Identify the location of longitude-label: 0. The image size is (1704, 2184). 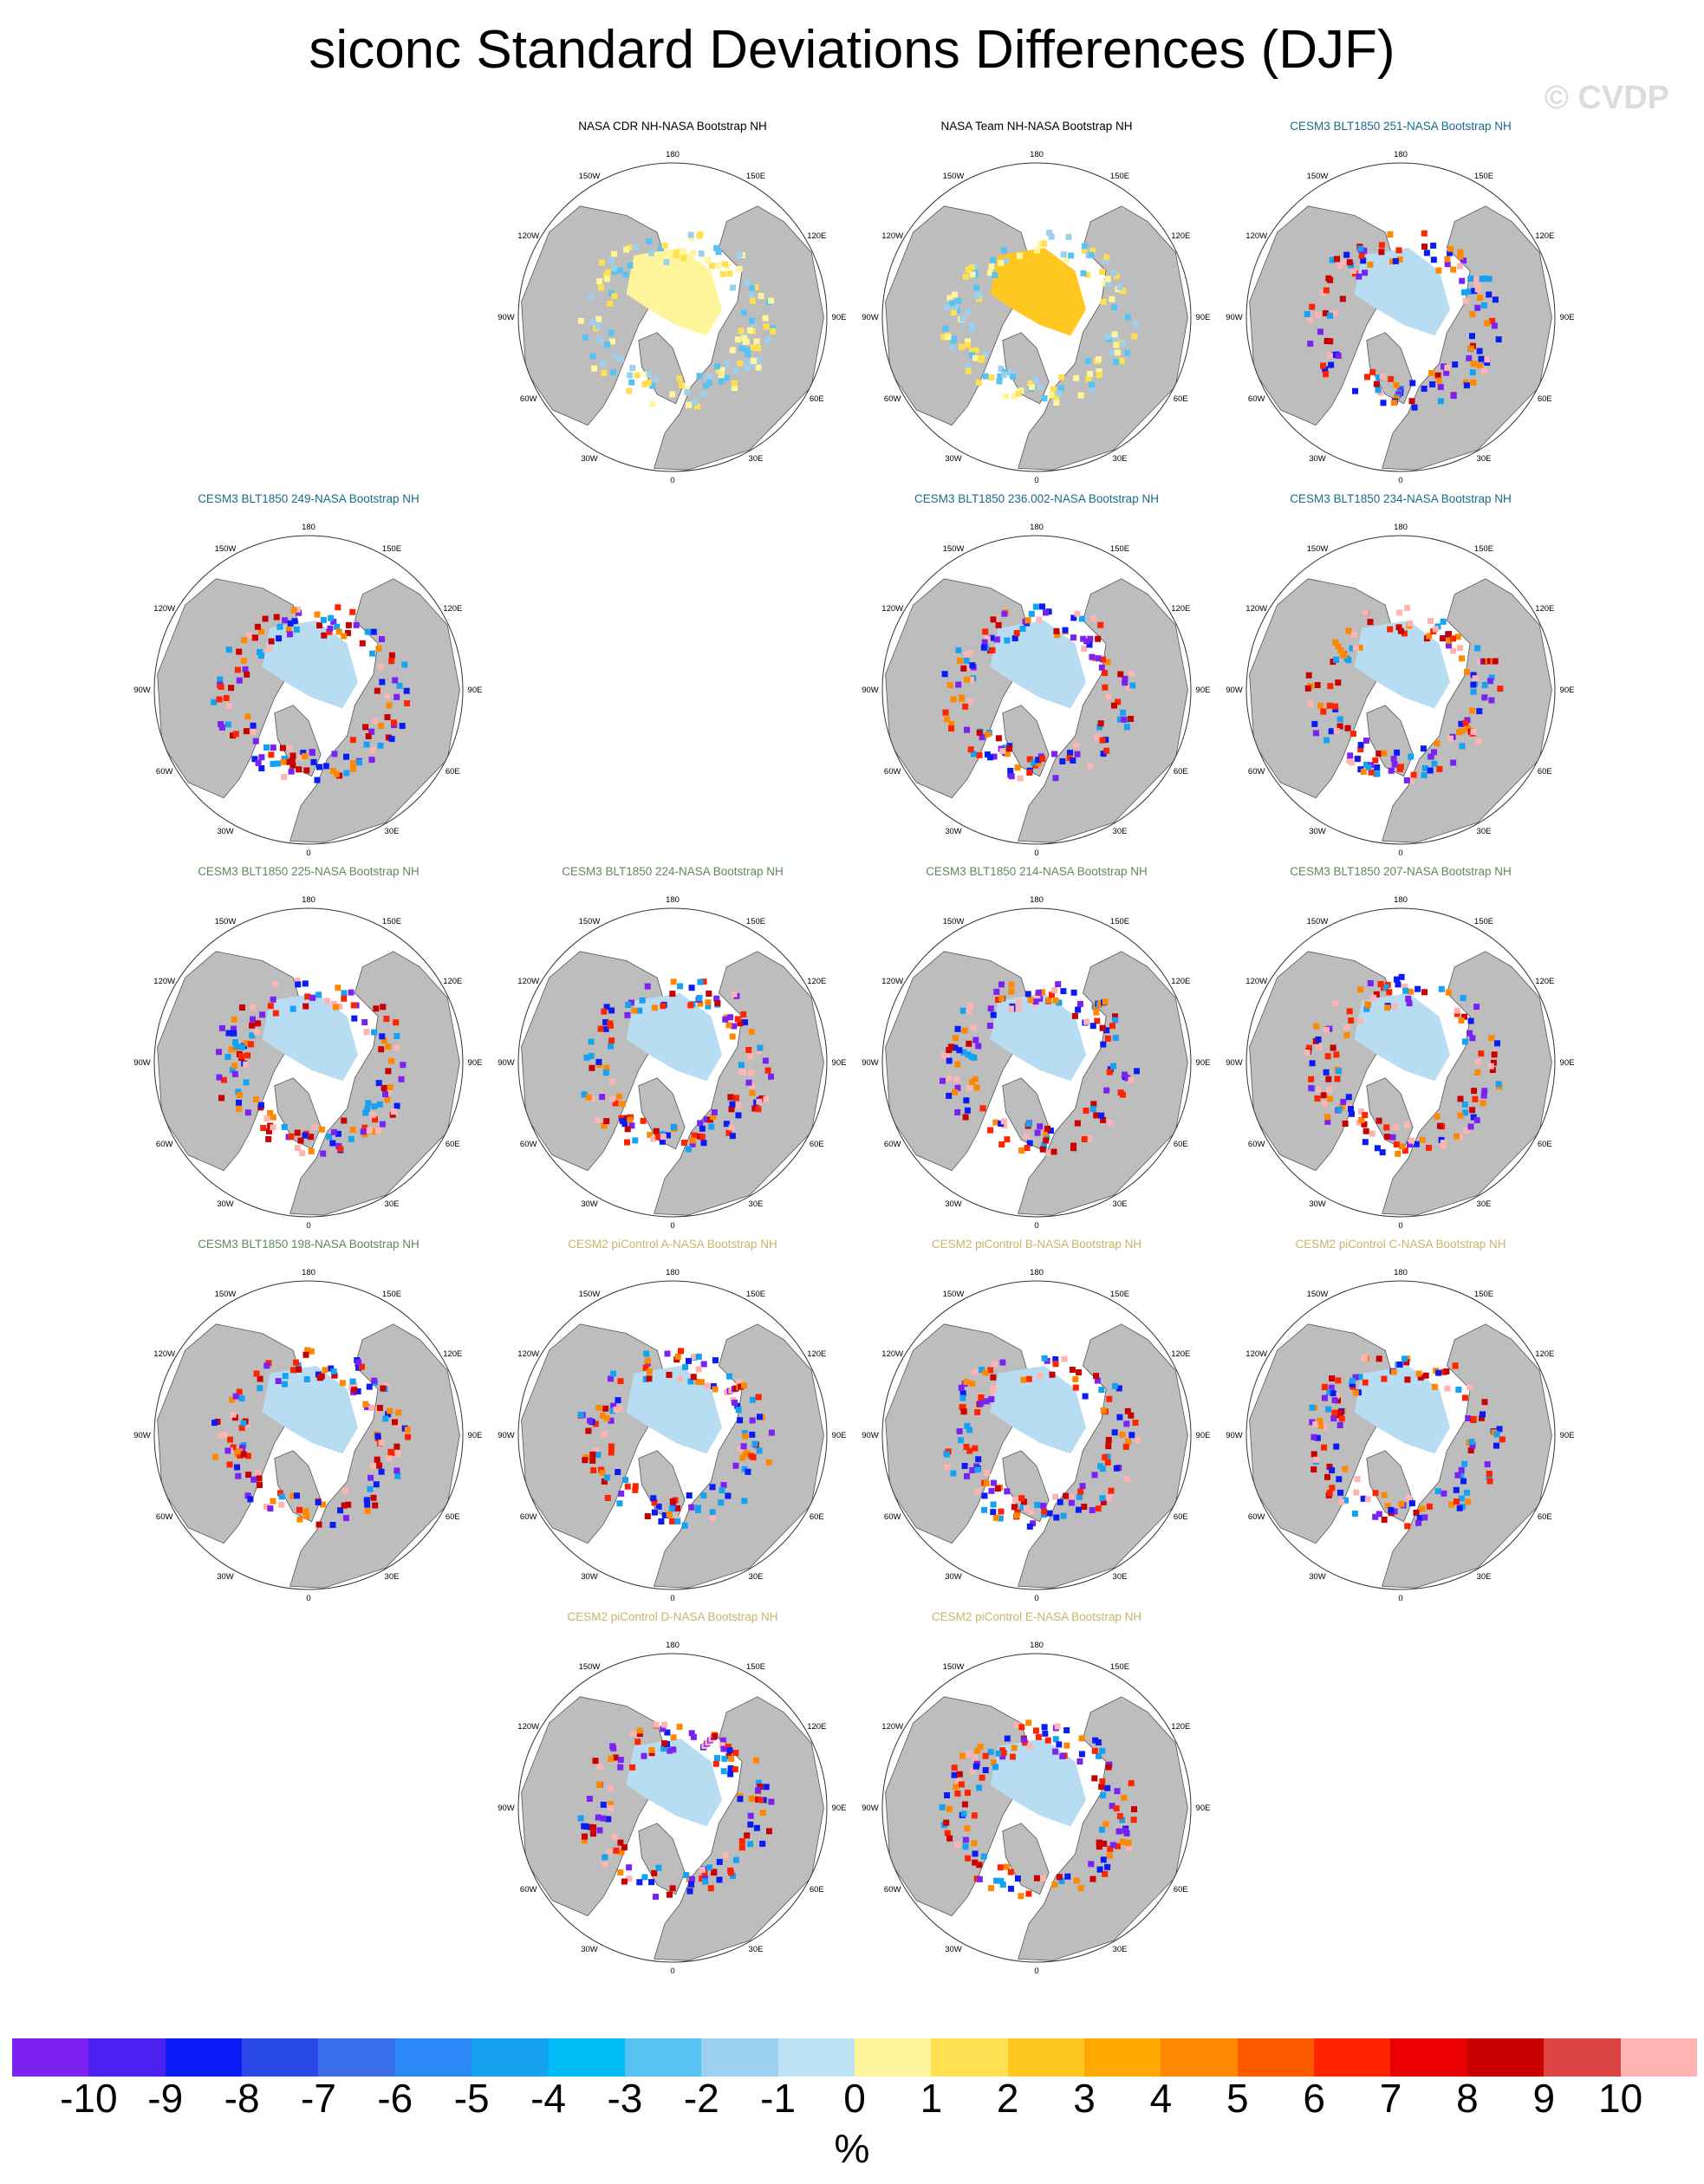
(1036, 1598).